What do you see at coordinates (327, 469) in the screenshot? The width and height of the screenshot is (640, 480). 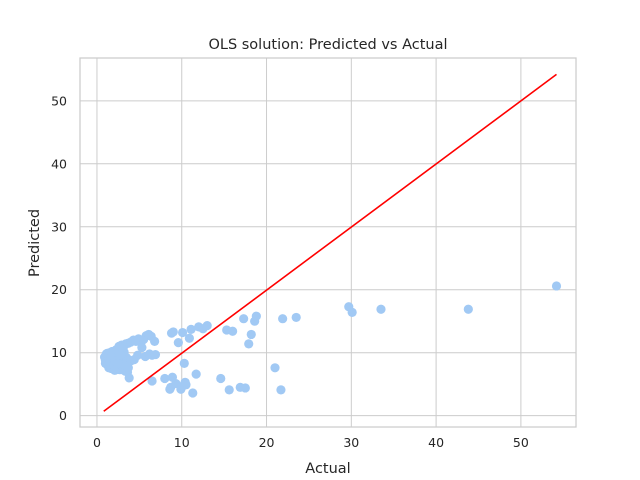 I see `x-axis-label: Actual` at bounding box center [327, 469].